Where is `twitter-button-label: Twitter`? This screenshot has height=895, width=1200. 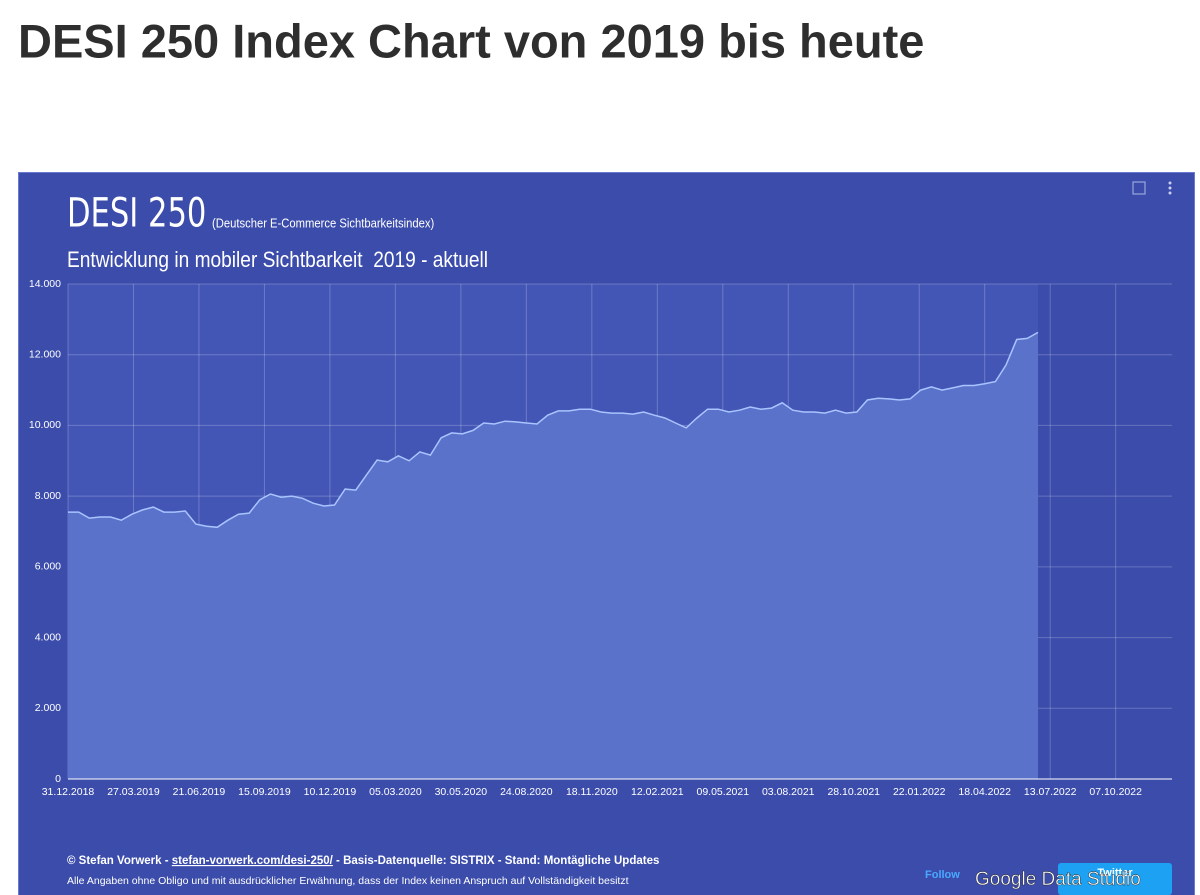 twitter-button-label: Twitter is located at coordinates (1115, 873).